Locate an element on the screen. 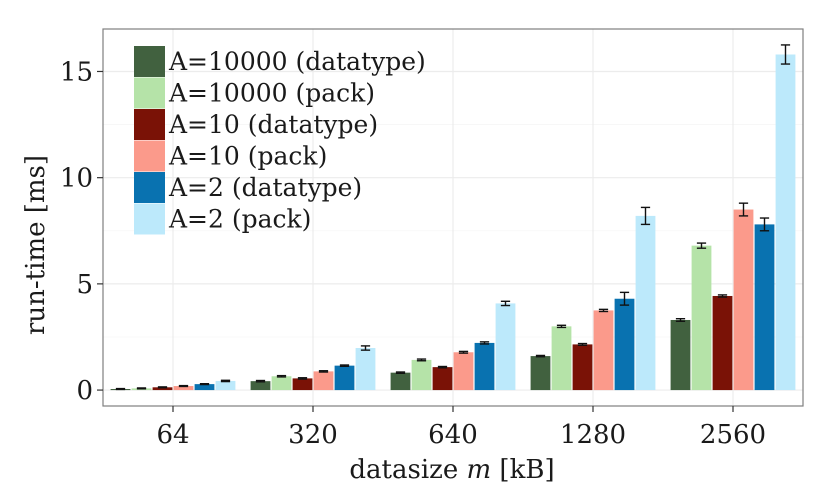  legend-label: A=10000 (datatype) is located at coordinates (297, 61).